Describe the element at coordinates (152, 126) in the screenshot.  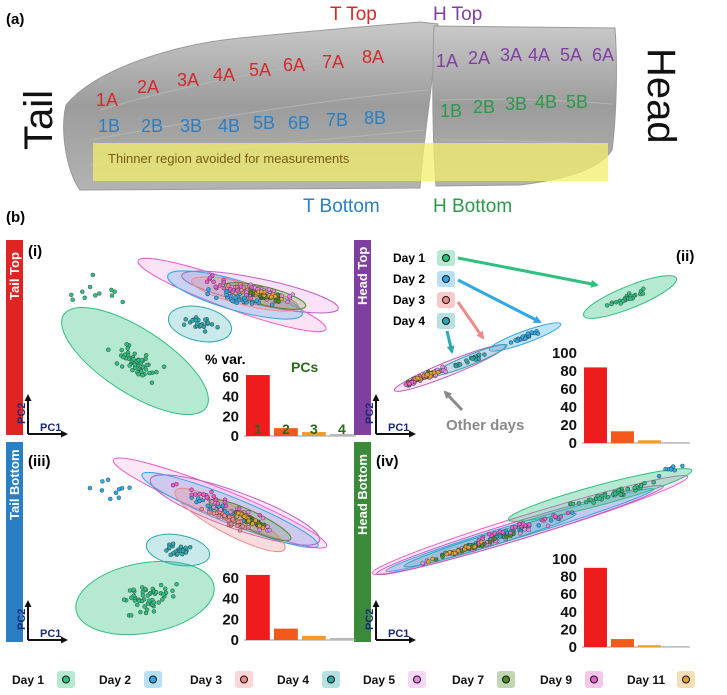
I see `position-label: 2B` at that location.